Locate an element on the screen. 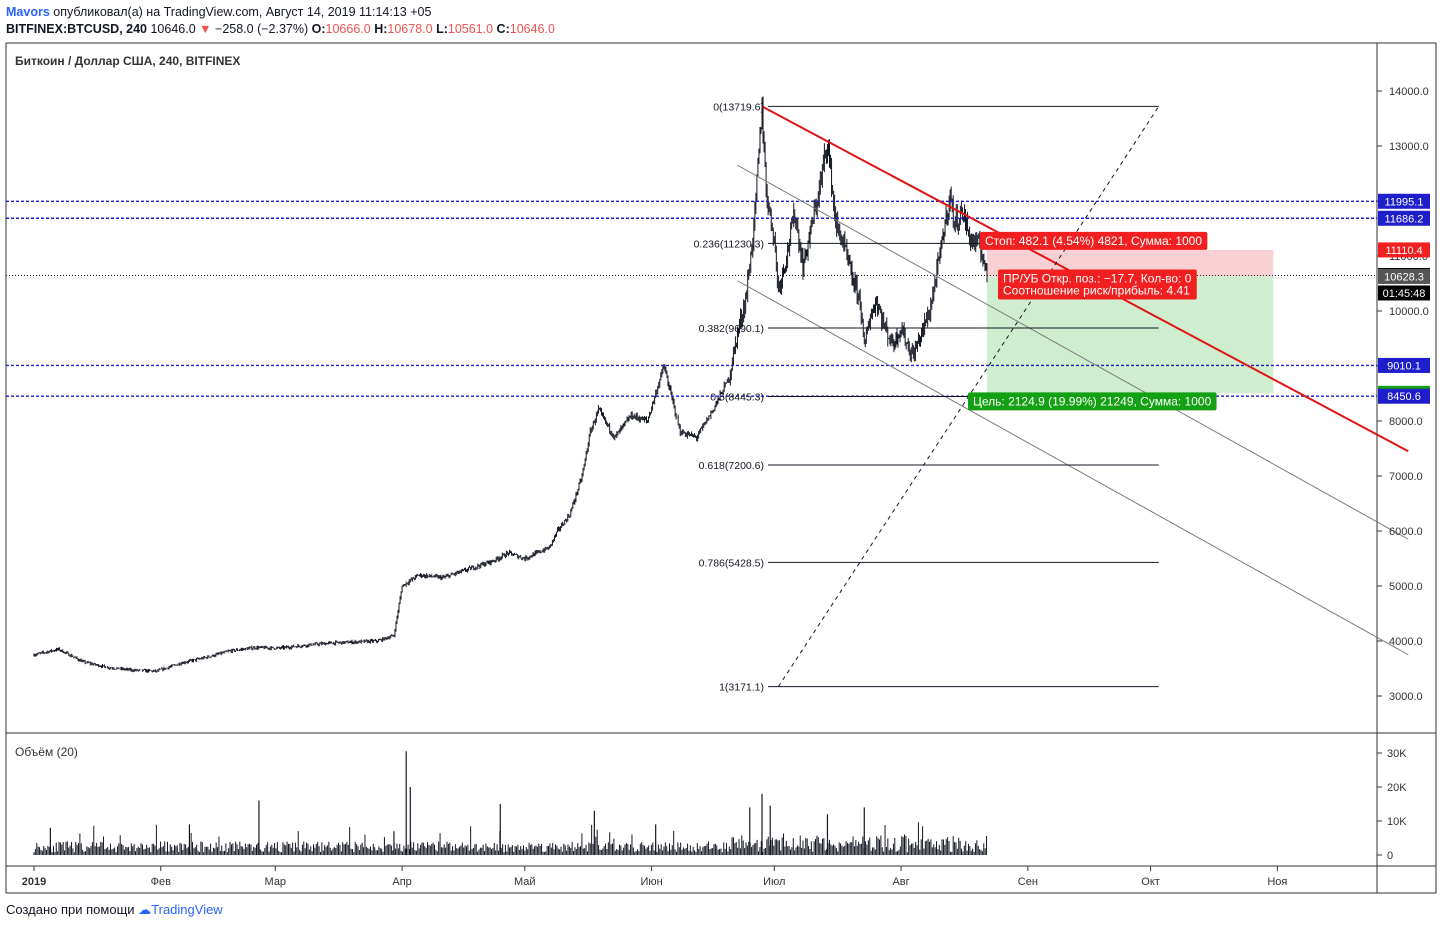 The height and width of the screenshot is (930, 1442). fib-level-label: 0.786(5428.5) is located at coordinates (731, 563).